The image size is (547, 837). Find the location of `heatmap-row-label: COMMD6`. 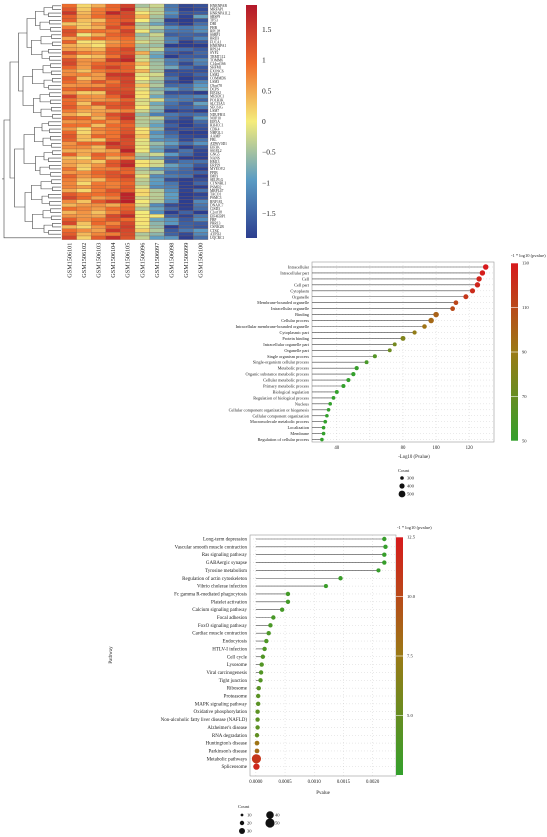

heatmap-row-label: COMMD6 is located at coordinates (218, 79).